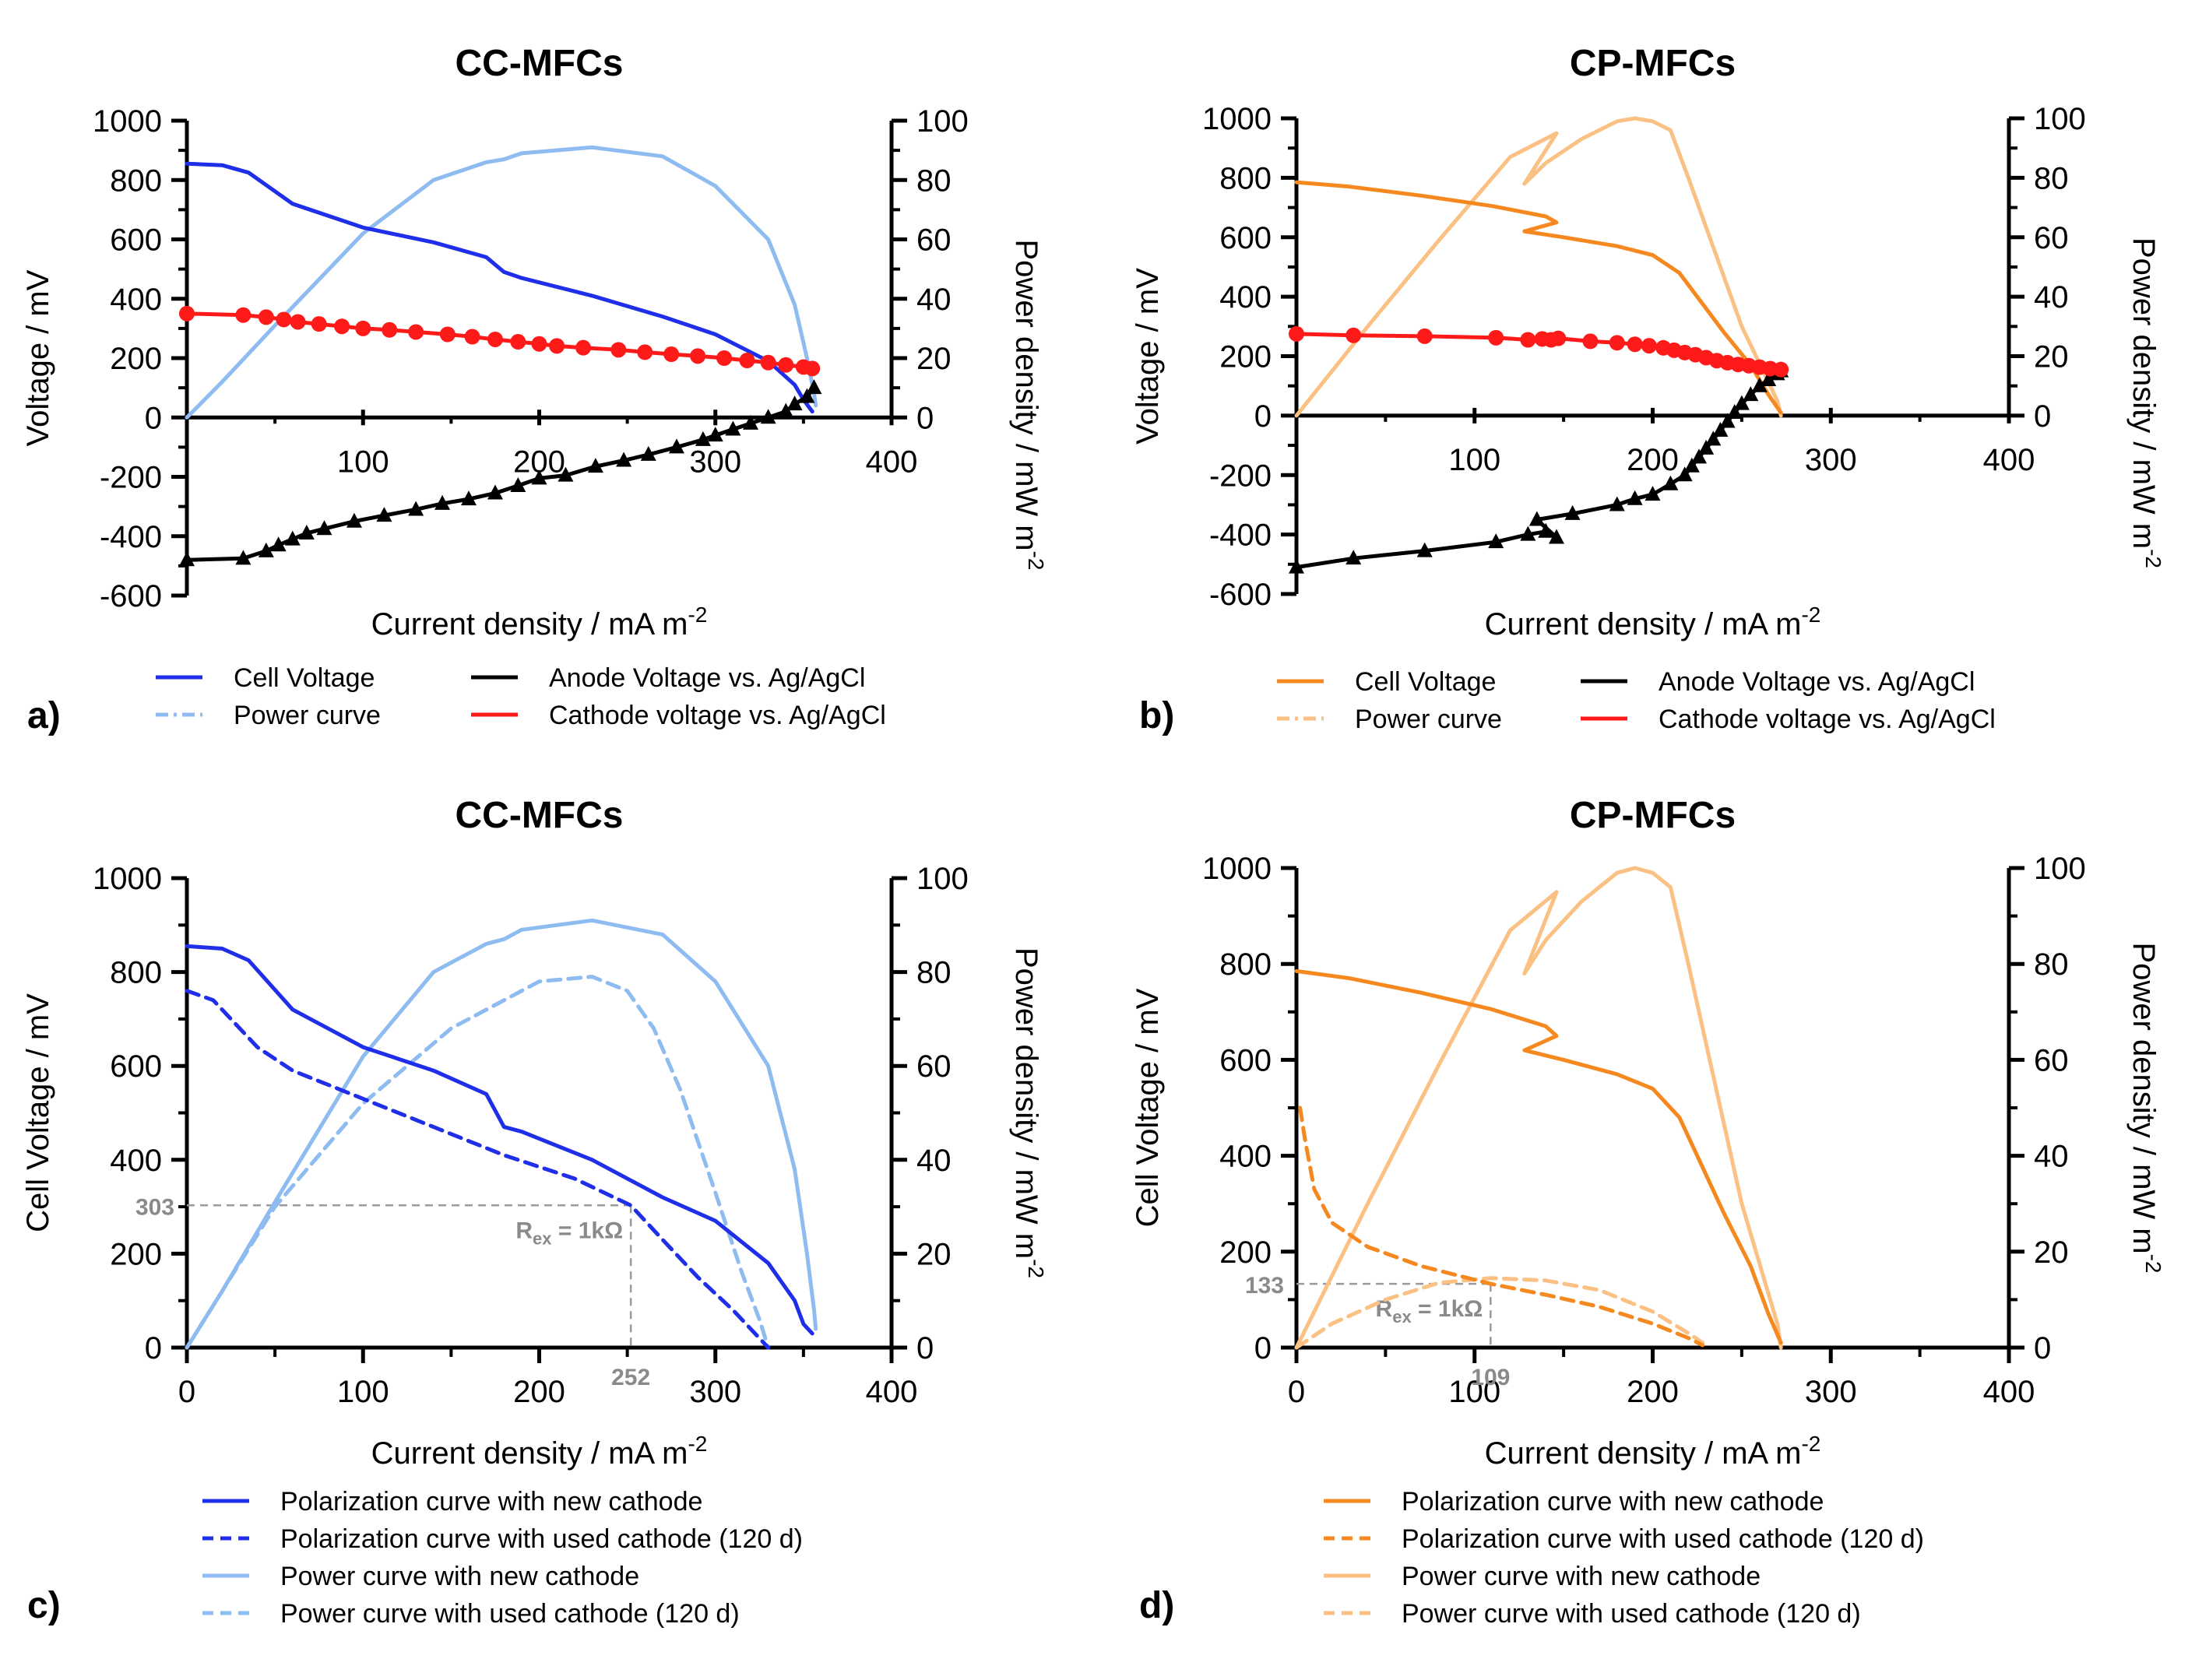 The image size is (2188, 1680). Describe the element at coordinates (1631, 1614) in the screenshot. I see `legend-label: Power curve with used cathode (120 d)` at that location.